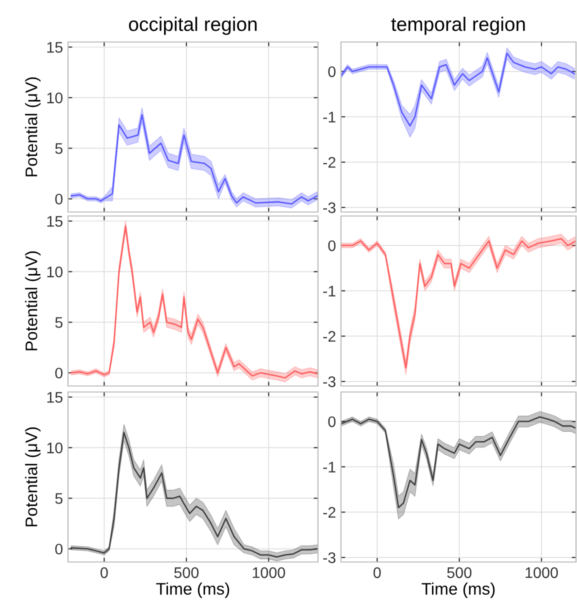  Describe the element at coordinates (458, 25) in the screenshot. I see `chart-title: temporal region` at that location.